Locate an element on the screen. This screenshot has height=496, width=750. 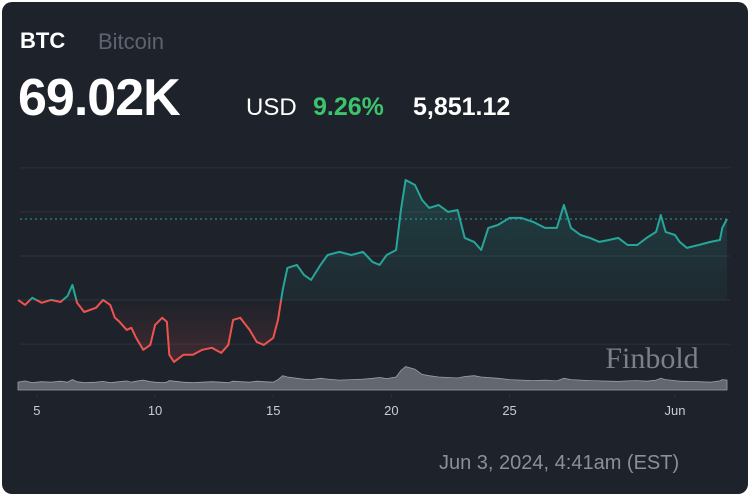
change-percent: 9.26% is located at coordinates (348, 107).